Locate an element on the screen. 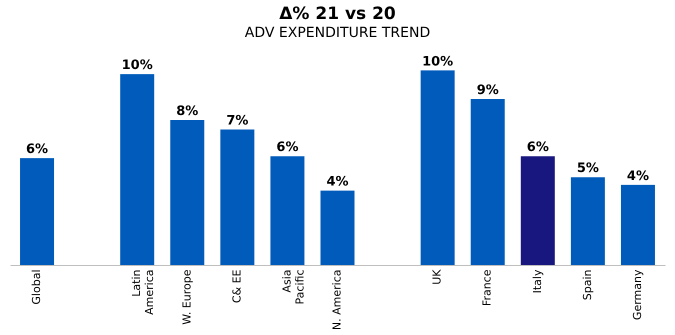 The height and width of the screenshot is (335, 675). data-label: 7% is located at coordinates (237, 121).